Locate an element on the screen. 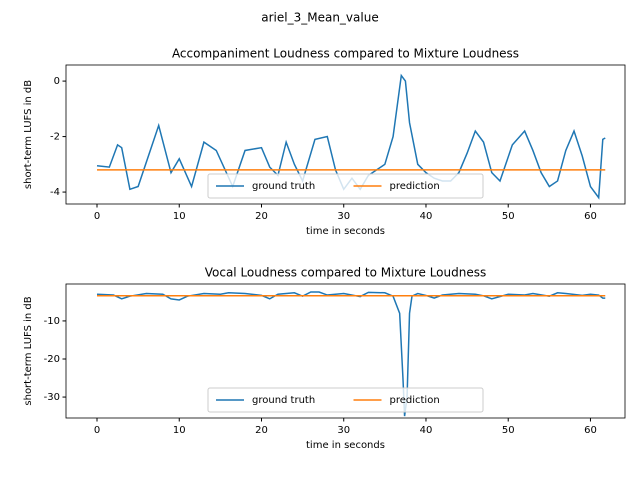 This screenshot has height=480, width=640. y-tick-label: -10 is located at coordinates (52, 321).